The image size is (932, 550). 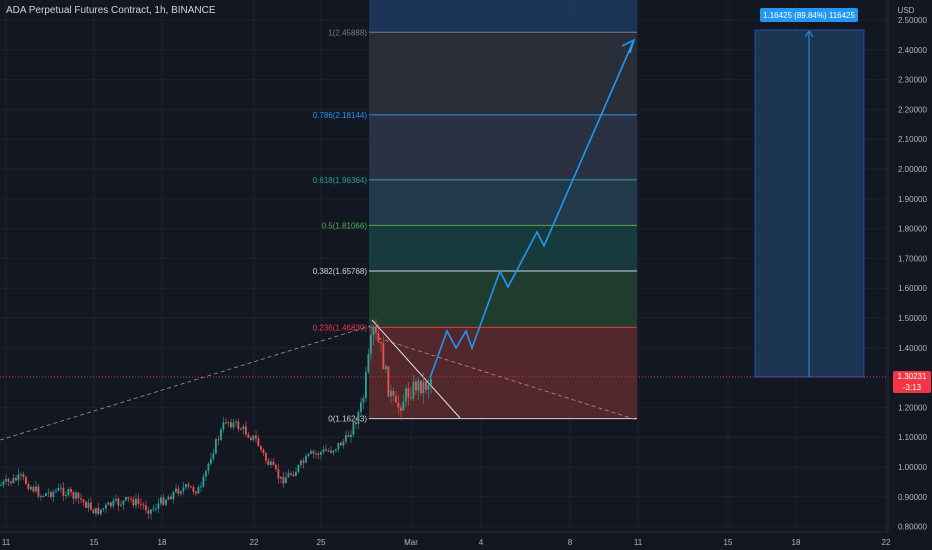 What do you see at coordinates (531, 210) in the screenshot?
I see `projection-path` at bounding box center [531, 210].